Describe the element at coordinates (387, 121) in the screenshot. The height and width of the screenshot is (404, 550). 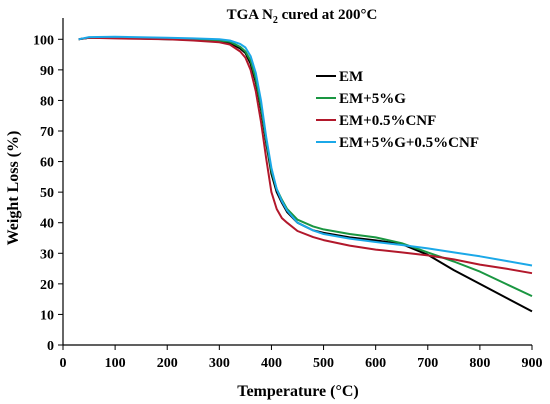
I see `legend-label-2: EM+0.5%CNF` at that location.